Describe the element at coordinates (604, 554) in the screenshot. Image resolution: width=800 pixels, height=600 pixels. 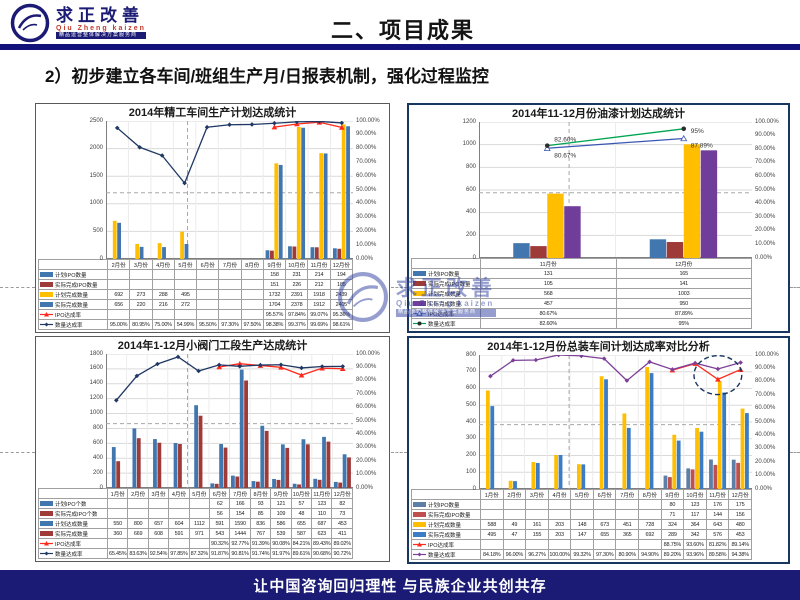
I see `value-cell: 97.30%` at that location.